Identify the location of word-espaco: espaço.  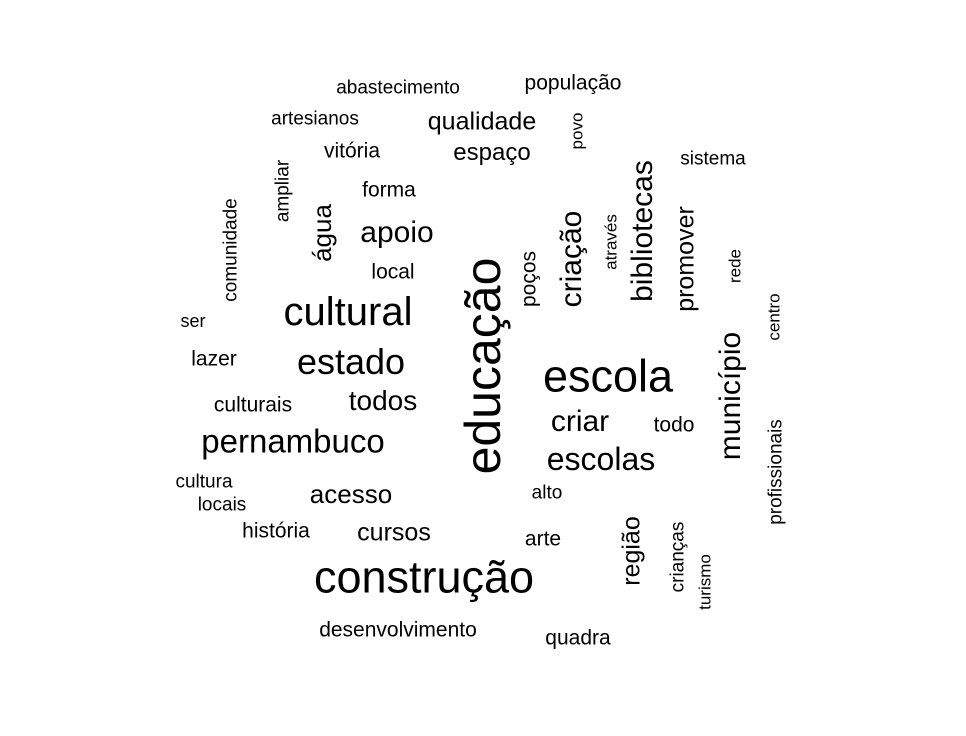
(492, 152).